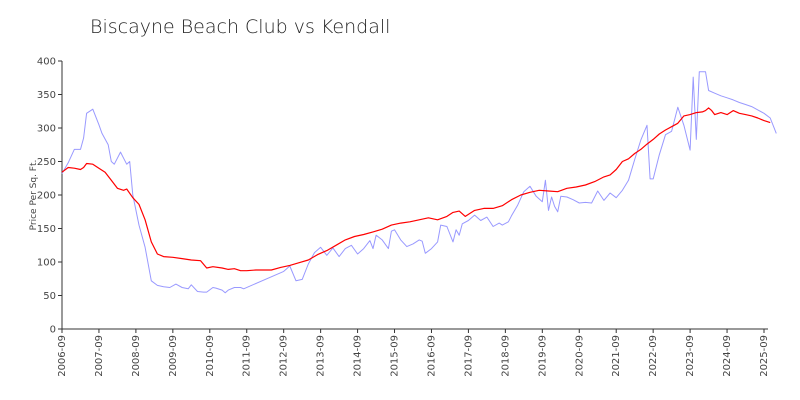 The height and width of the screenshot is (400, 800). Describe the element at coordinates (240, 27) in the screenshot. I see `chart-title: Biscayne Beach Club vs Kendall` at that location.